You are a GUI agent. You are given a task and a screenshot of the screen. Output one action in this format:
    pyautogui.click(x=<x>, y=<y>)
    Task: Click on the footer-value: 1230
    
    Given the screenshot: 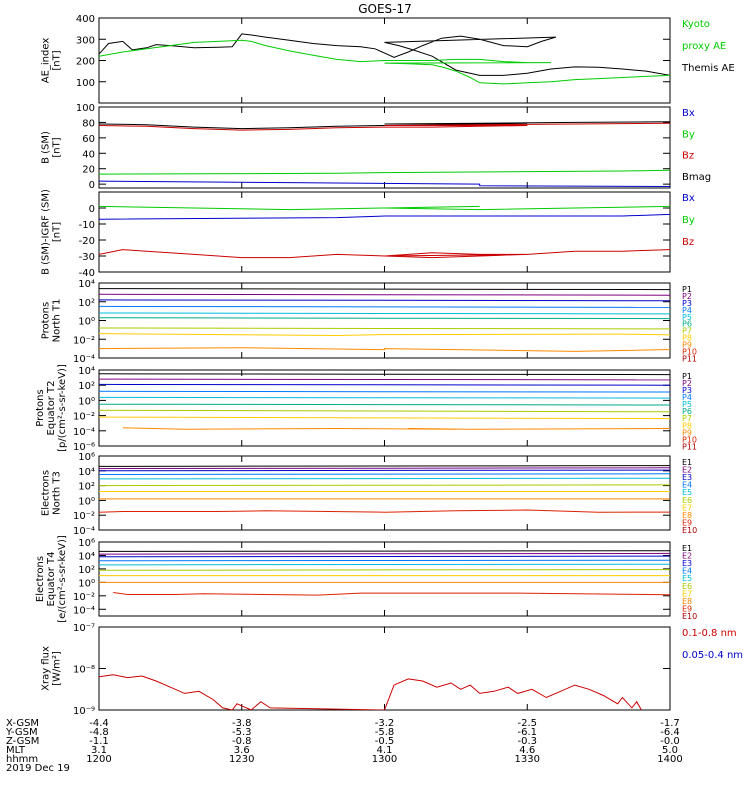 What is the action you would take?
    pyautogui.click(x=241, y=759)
    